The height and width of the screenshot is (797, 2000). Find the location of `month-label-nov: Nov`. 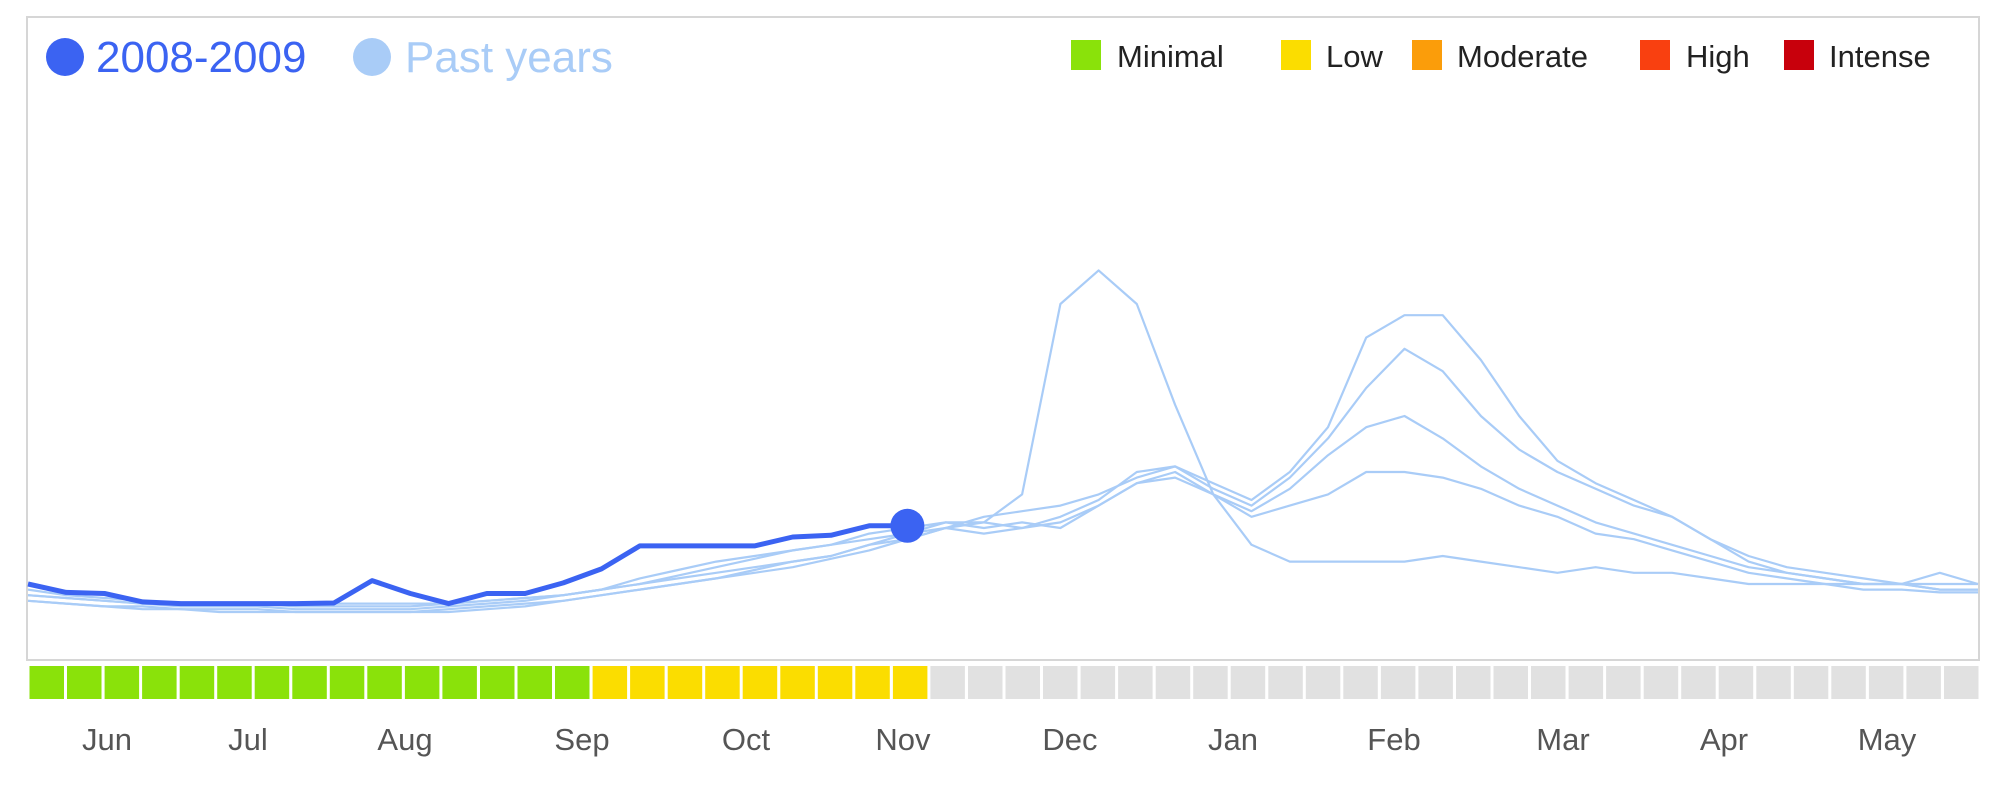

month-label-nov: Nov is located at coordinates (903, 739).